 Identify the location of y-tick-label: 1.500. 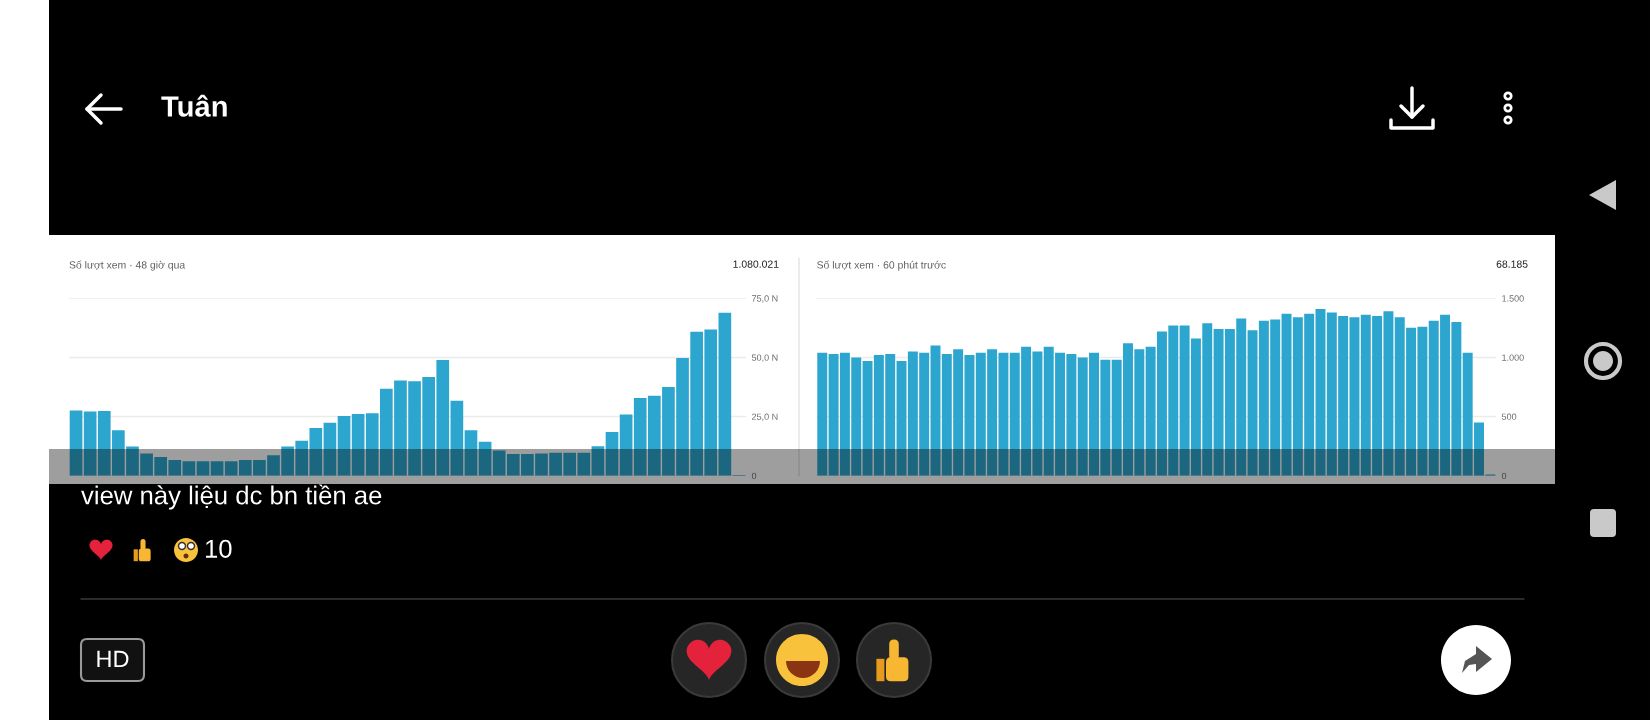
(1513, 298).